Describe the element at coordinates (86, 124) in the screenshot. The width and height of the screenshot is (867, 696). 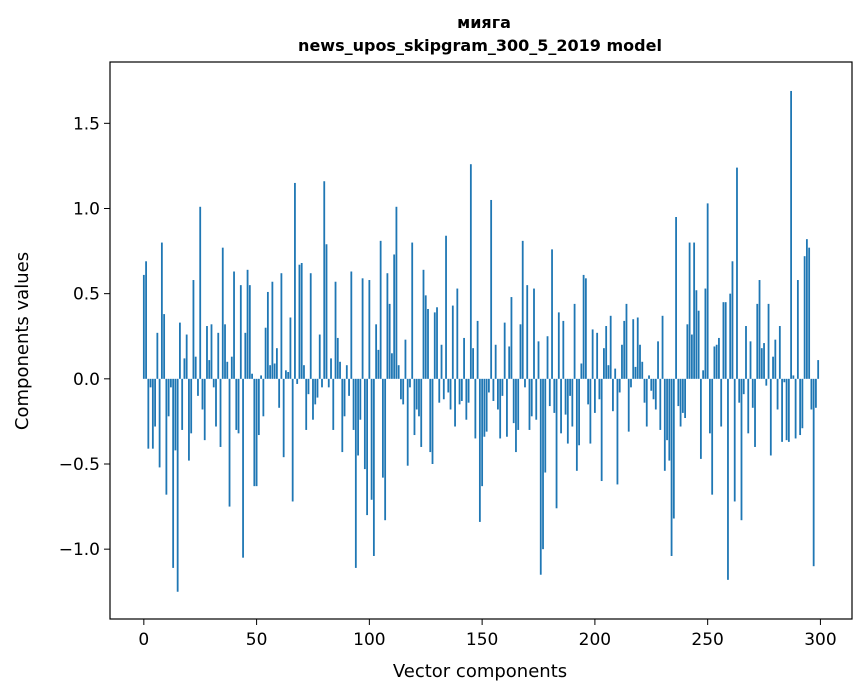
I see `y-tick-label-5: 1.5` at that location.